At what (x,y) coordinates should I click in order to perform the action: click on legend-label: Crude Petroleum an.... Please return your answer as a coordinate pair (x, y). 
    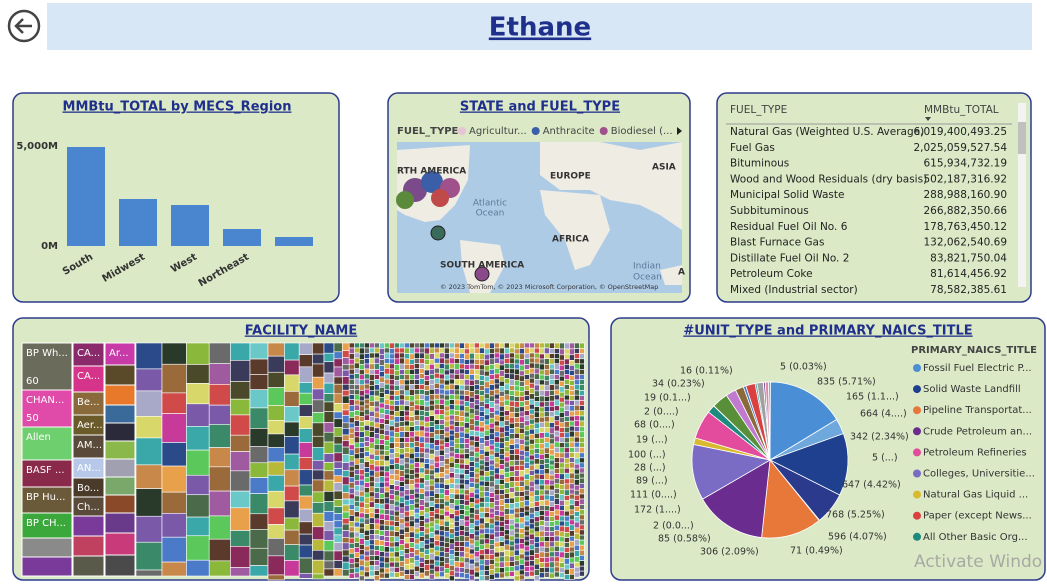
    Looking at the image, I should click on (977, 431).